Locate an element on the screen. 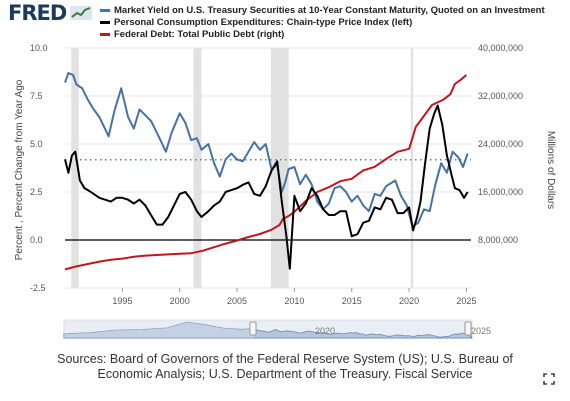  navigator-handle-left is located at coordinates (253, 328).